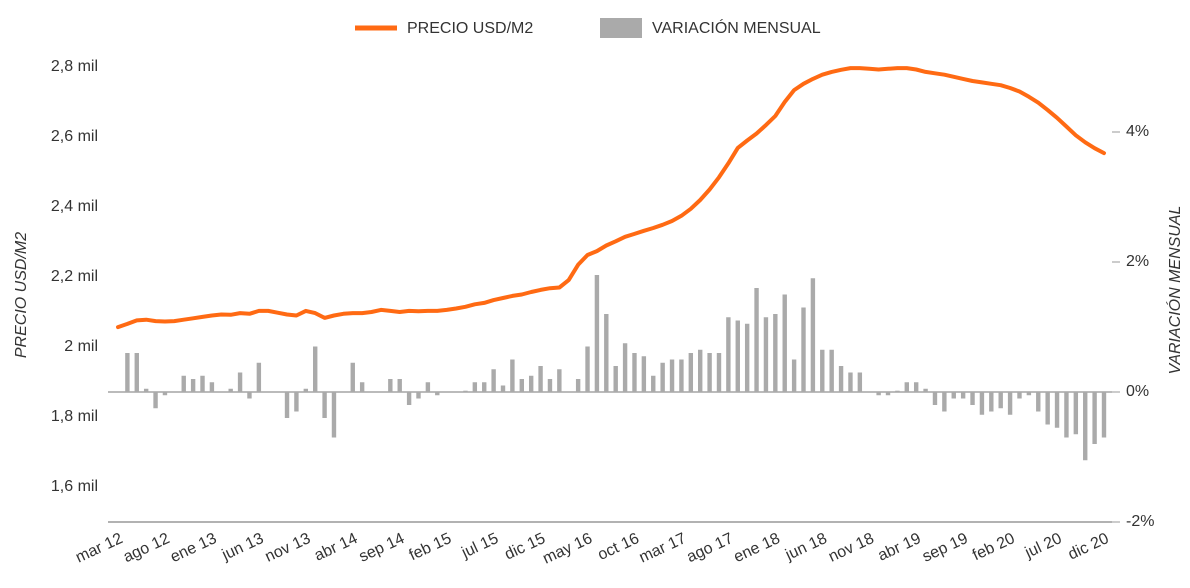 The width and height of the screenshot is (1190, 588). What do you see at coordinates (1137, 261) in the screenshot?
I see `y2-tick-label: 2%` at bounding box center [1137, 261].